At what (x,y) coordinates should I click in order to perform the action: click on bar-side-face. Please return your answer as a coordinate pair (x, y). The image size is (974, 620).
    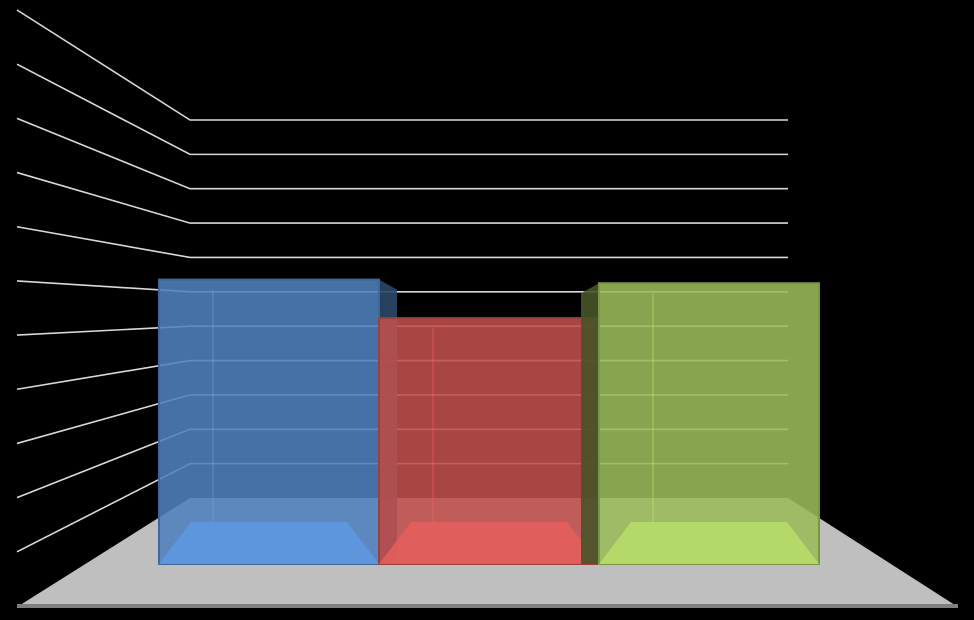
    Looking at the image, I should click on (590, 423).